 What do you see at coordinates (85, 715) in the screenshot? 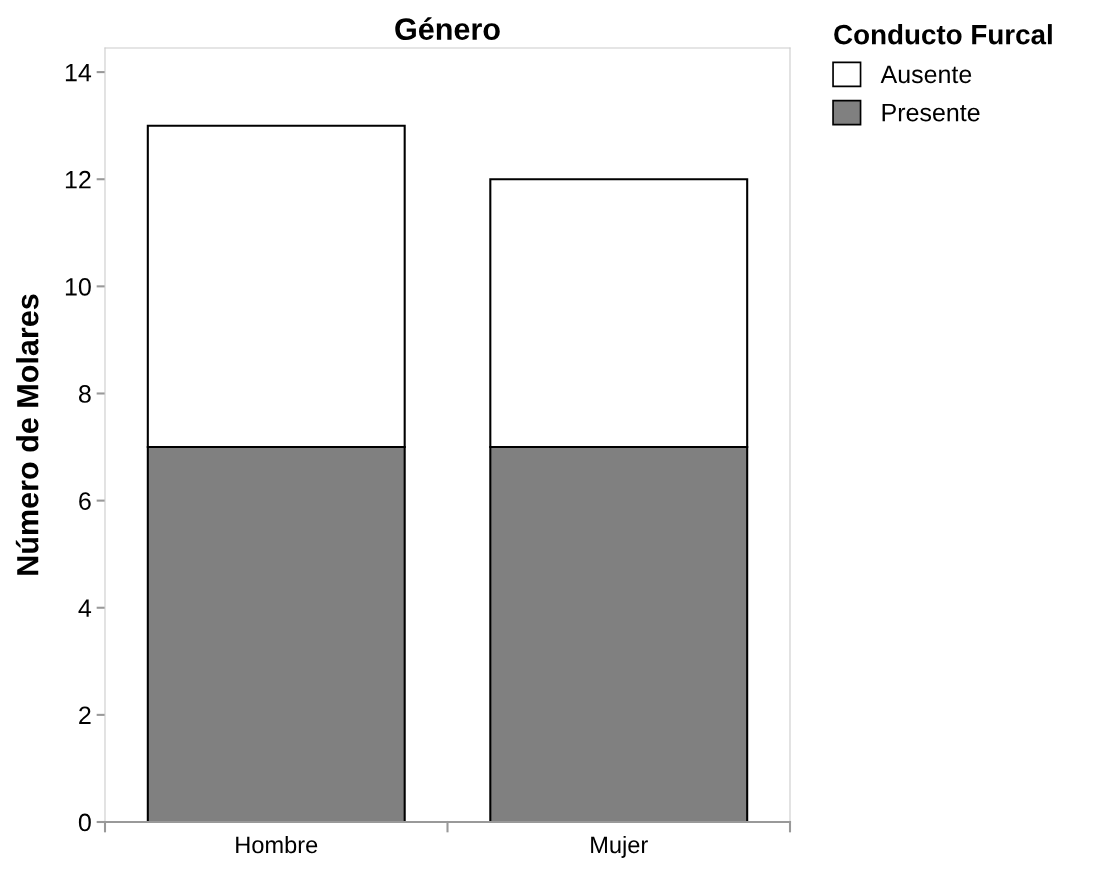
I see `y-tick-label: 2` at bounding box center [85, 715].